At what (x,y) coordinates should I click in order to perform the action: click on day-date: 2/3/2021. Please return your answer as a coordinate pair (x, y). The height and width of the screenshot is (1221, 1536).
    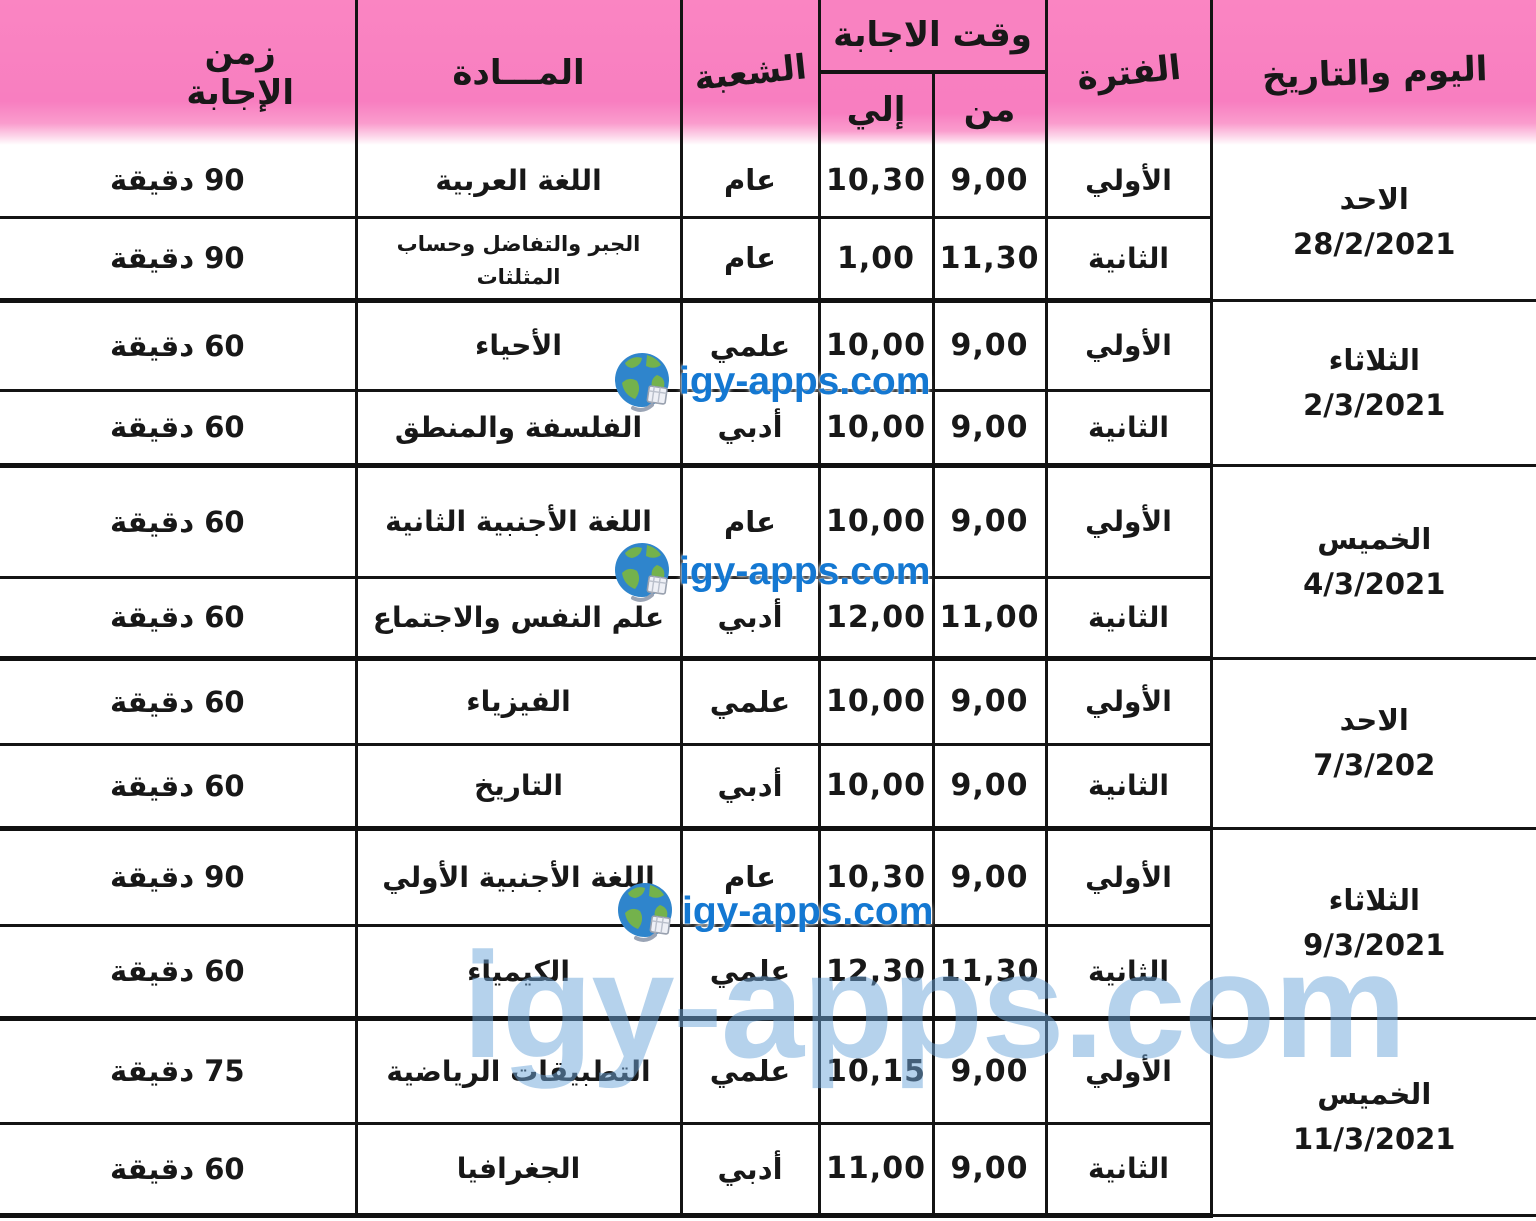
    Looking at the image, I should click on (1374, 404).